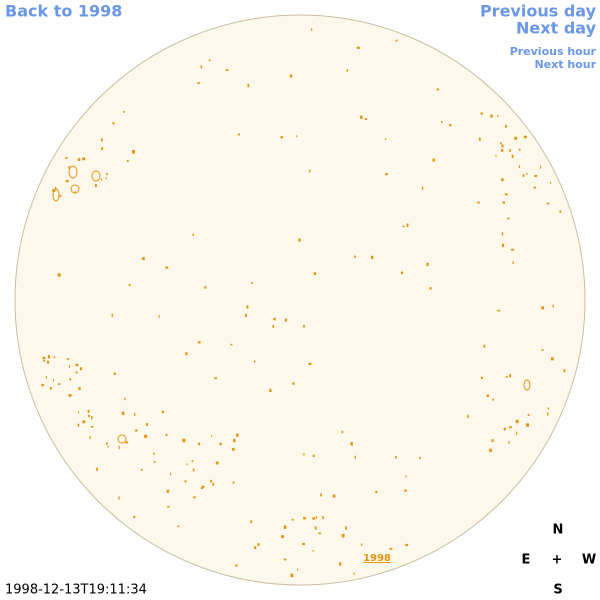 The height and width of the screenshot is (600, 600). What do you see at coordinates (557, 560) in the screenshot?
I see `compass-center: +` at bounding box center [557, 560].